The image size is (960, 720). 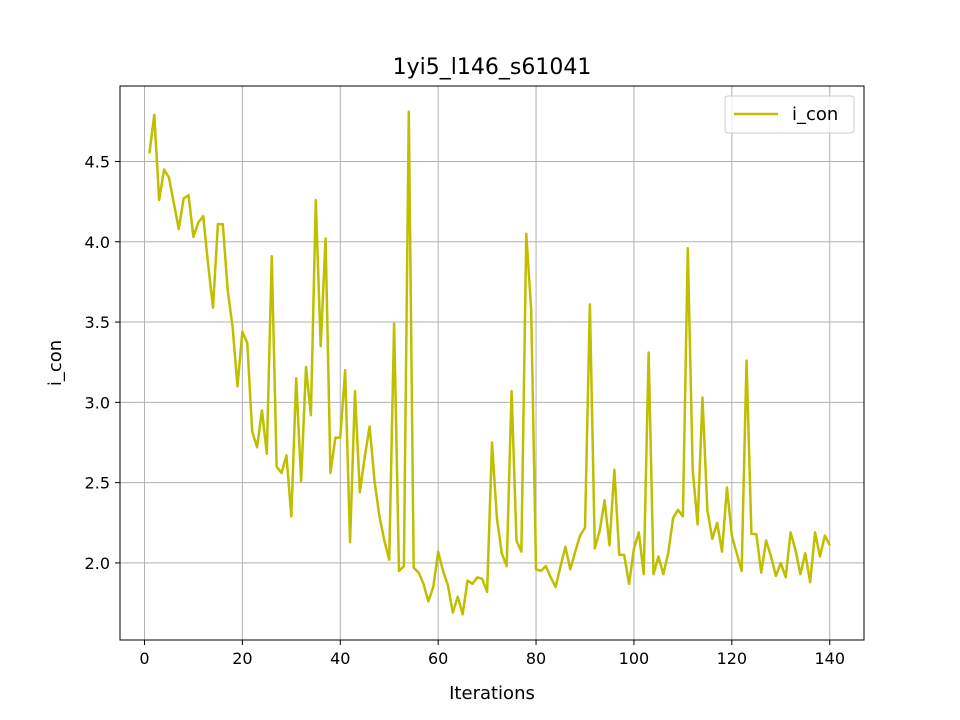 What do you see at coordinates (102, 362) in the screenshot?
I see `y-axis: 2.0 2.5 3.0 3.5 4.0 4.5` at bounding box center [102, 362].